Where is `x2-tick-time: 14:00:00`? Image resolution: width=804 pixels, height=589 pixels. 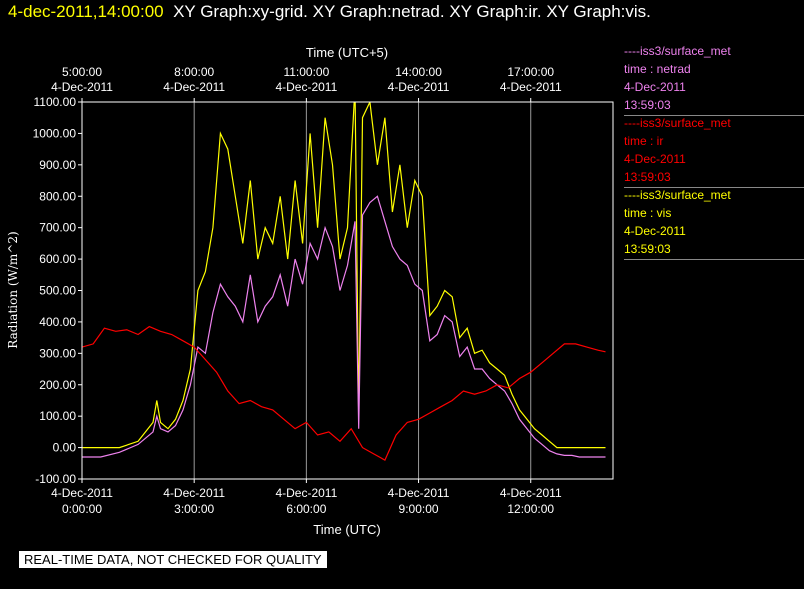
x2-tick-time: 14:00:00 is located at coordinates (418, 72).